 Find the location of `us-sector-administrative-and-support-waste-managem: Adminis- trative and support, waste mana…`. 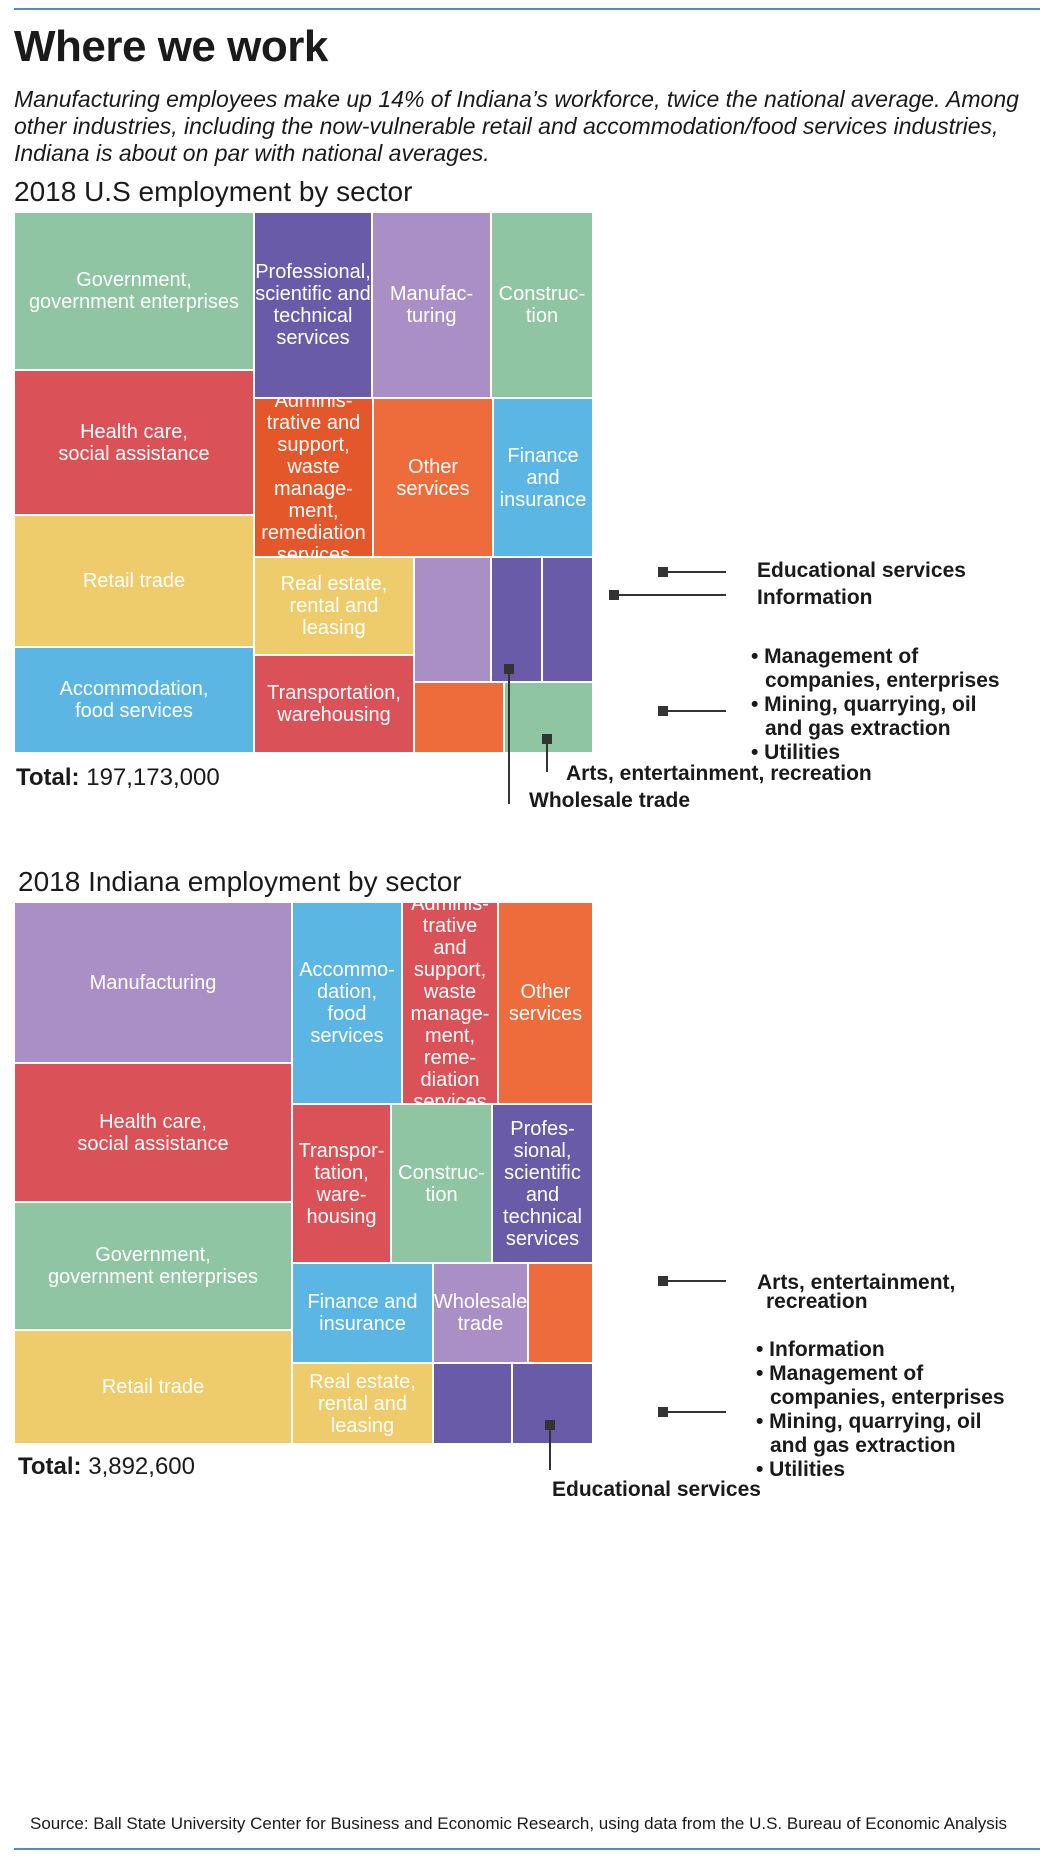

us-sector-administrative-and-support-waste-managem: Adminis- trative and support, waste mana… is located at coordinates (313, 477).